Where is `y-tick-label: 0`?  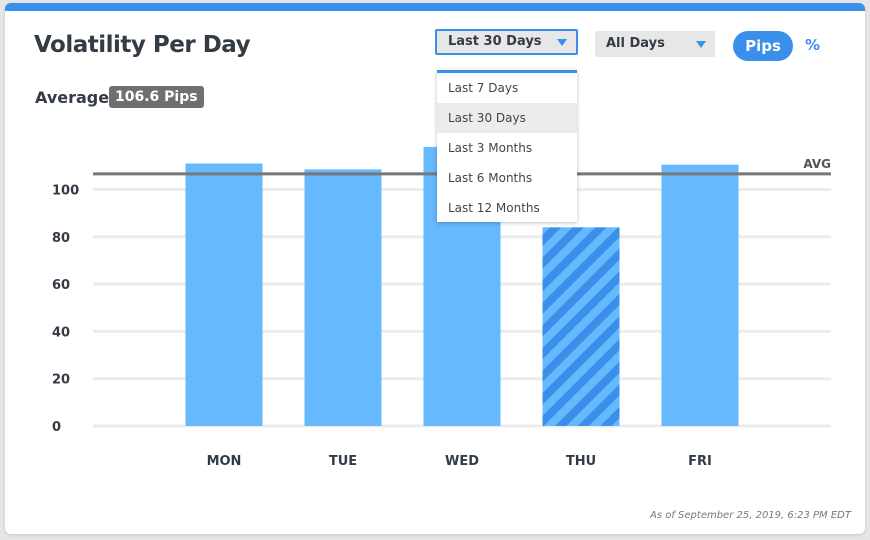 y-tick-label: 0 is located at coordinates (56, 427).